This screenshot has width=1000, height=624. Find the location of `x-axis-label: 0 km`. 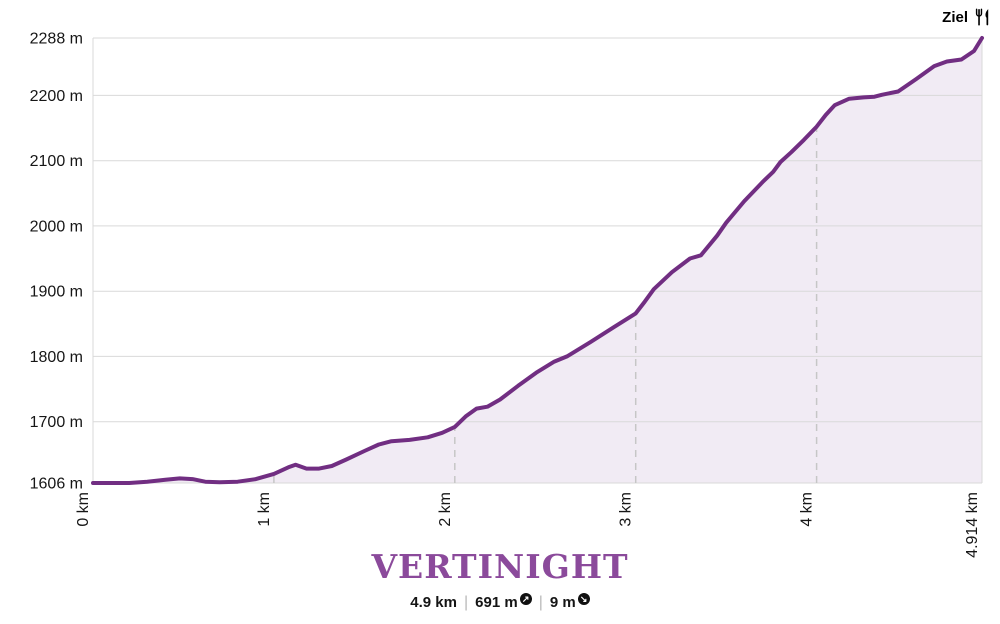

x-axis-label: 0 km is located at coordinates (83, 509).